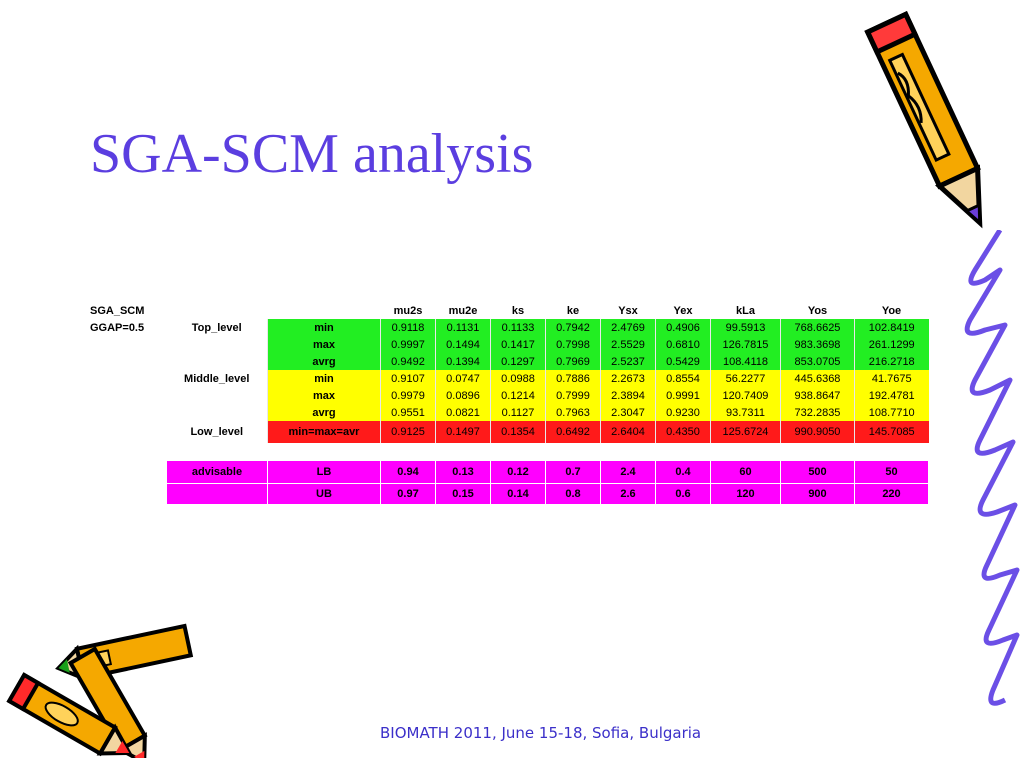  Describe the element at coordinates (217, 378) in the screenshot. I see `group-label: Middle_level` at that location.